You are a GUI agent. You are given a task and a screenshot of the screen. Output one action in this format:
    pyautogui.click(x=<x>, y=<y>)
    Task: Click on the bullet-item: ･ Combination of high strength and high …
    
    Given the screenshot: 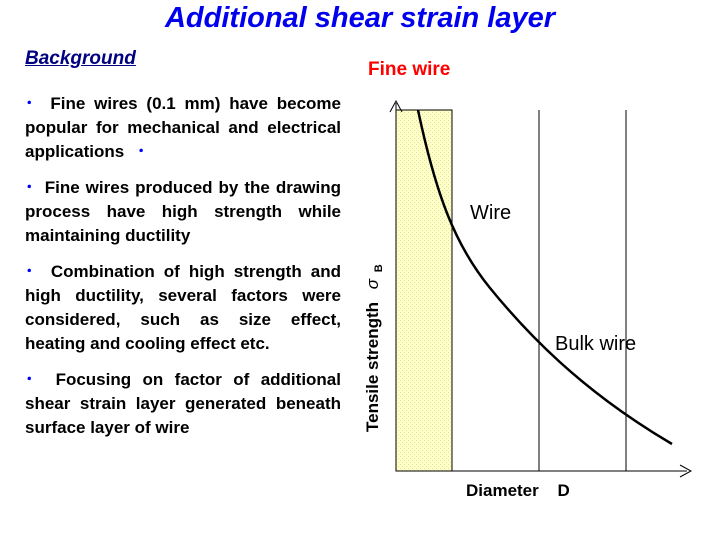 What is the action you would take?
    pyautogui.click(x=183, y=308)
    